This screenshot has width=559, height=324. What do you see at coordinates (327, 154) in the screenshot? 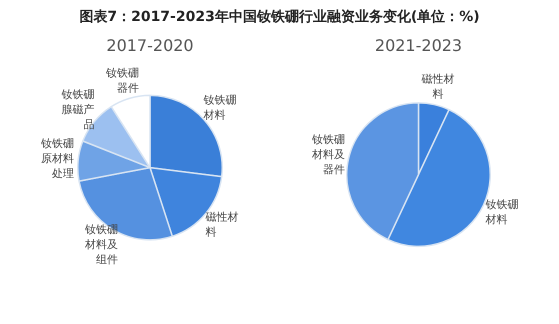
I see `slice-label: 钕铁硼材料及器件` at bounding box center [327, 154].